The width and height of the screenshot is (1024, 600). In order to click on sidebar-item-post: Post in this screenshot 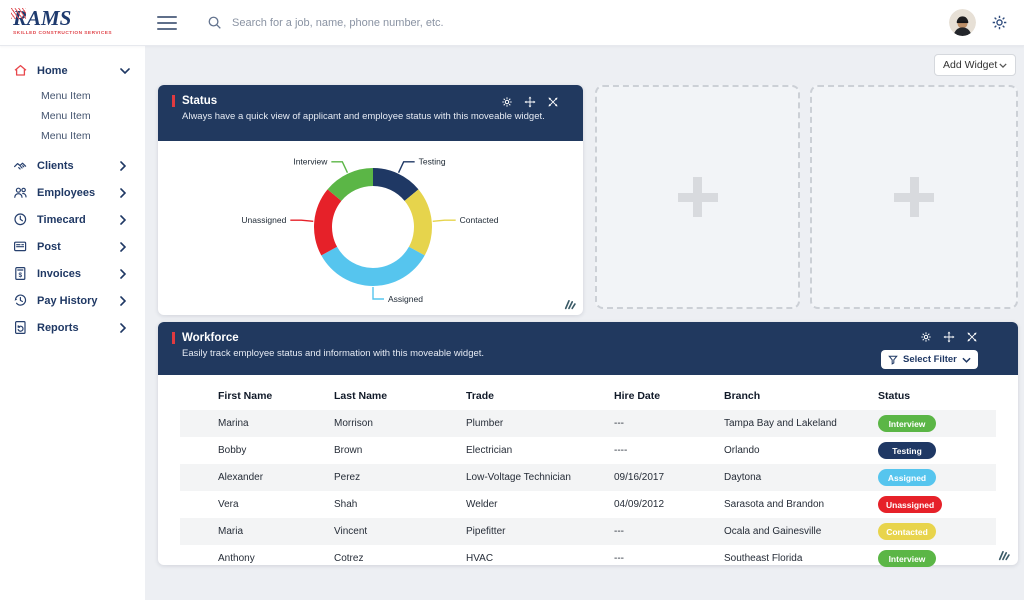, I will do `click(72, 246)`.